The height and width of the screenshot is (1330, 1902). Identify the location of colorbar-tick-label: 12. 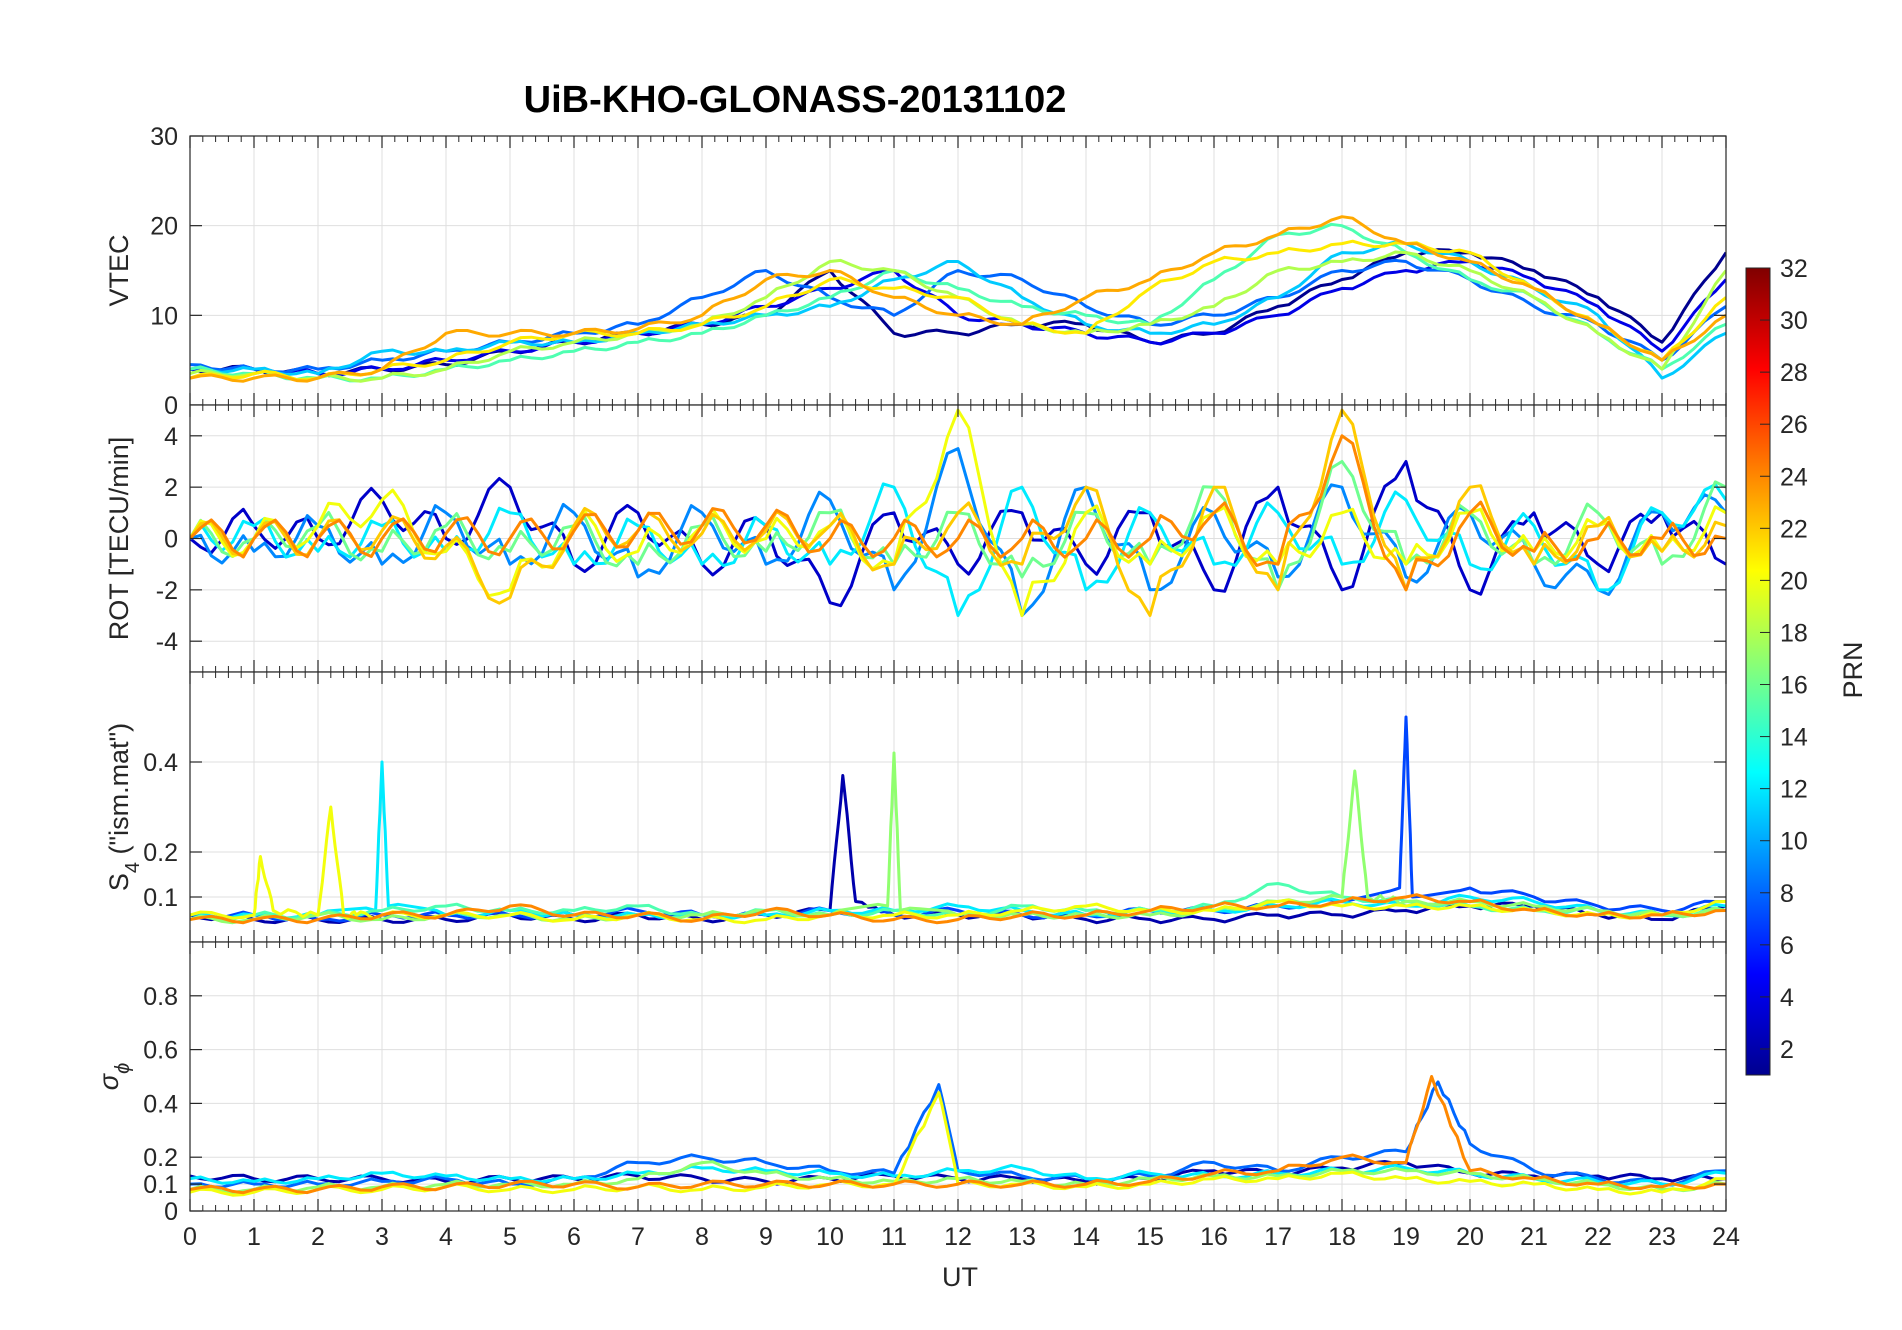
(1794, 790).